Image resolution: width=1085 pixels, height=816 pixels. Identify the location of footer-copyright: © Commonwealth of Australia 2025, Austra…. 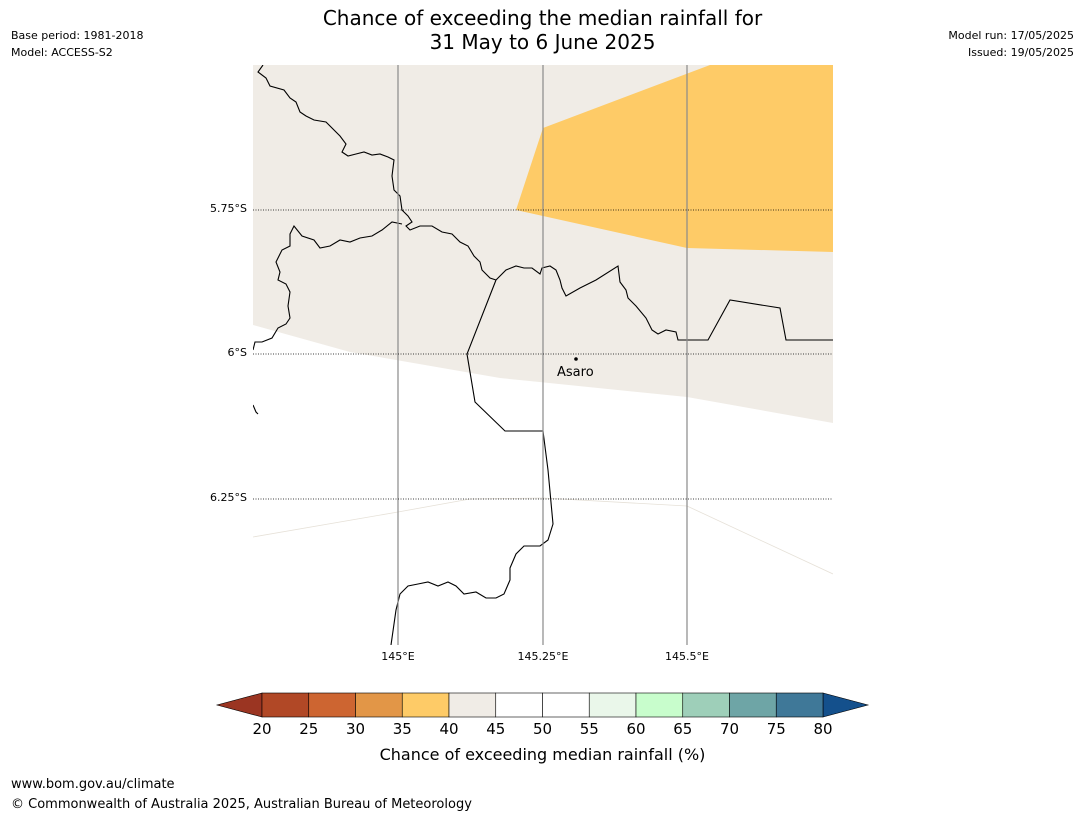
(241, 804).